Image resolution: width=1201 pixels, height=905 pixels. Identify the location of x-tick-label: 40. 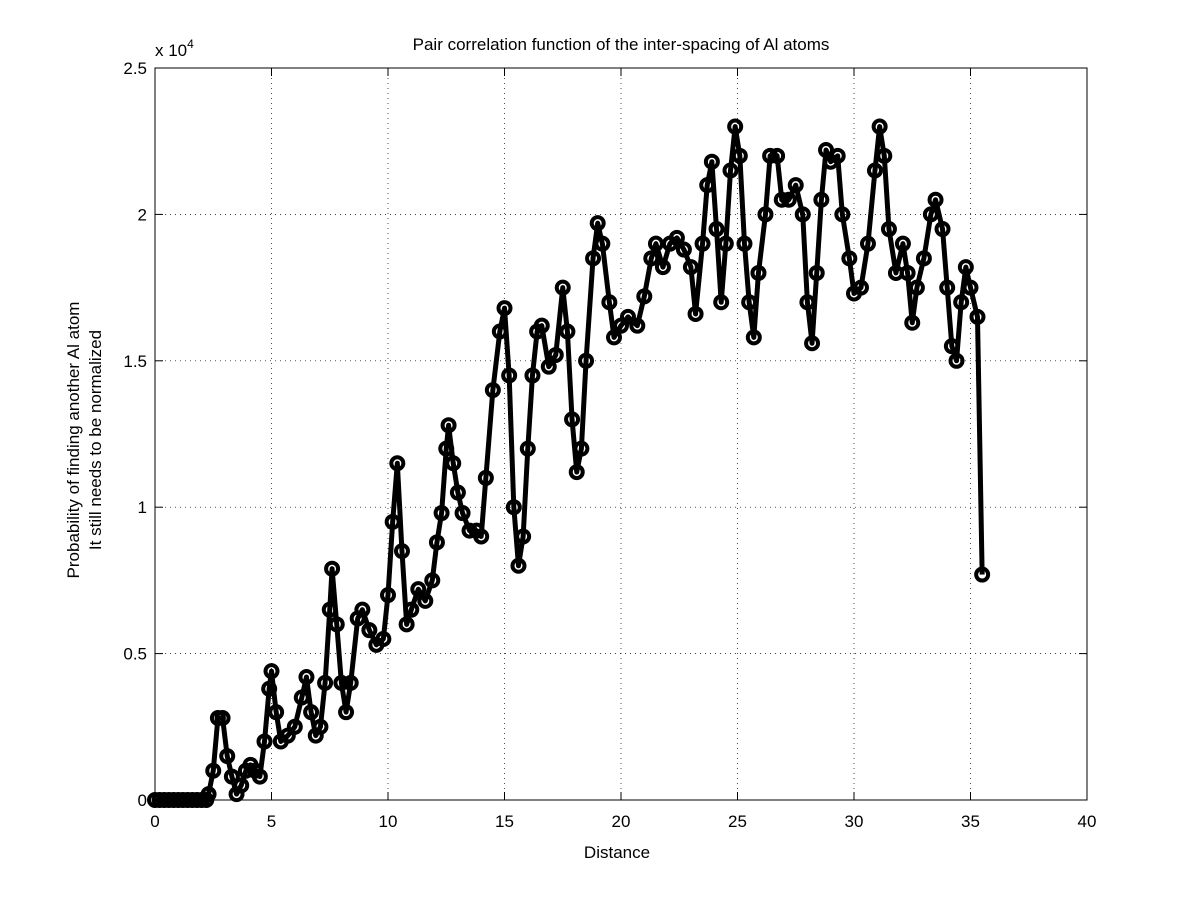
(1087, 821).